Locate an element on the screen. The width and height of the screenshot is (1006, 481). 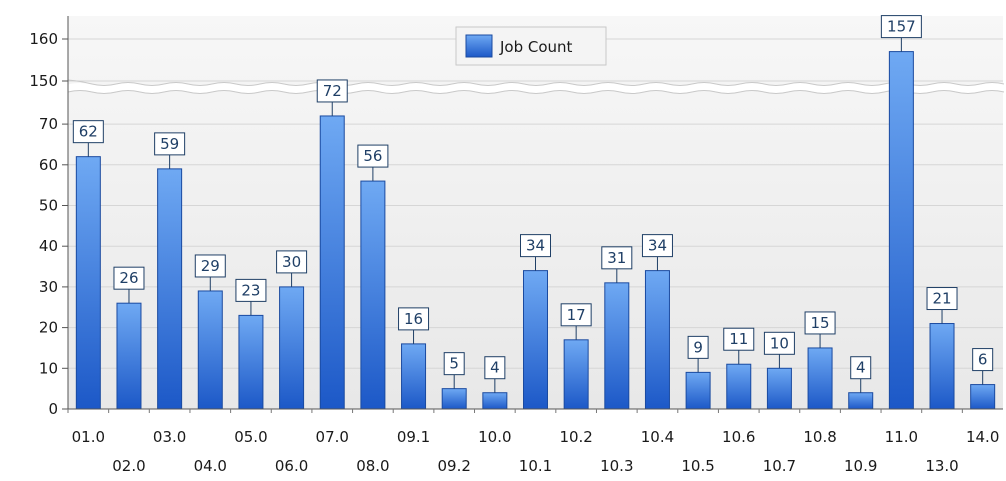
y-tick-label: 70 is located at coordinates (48, 124).